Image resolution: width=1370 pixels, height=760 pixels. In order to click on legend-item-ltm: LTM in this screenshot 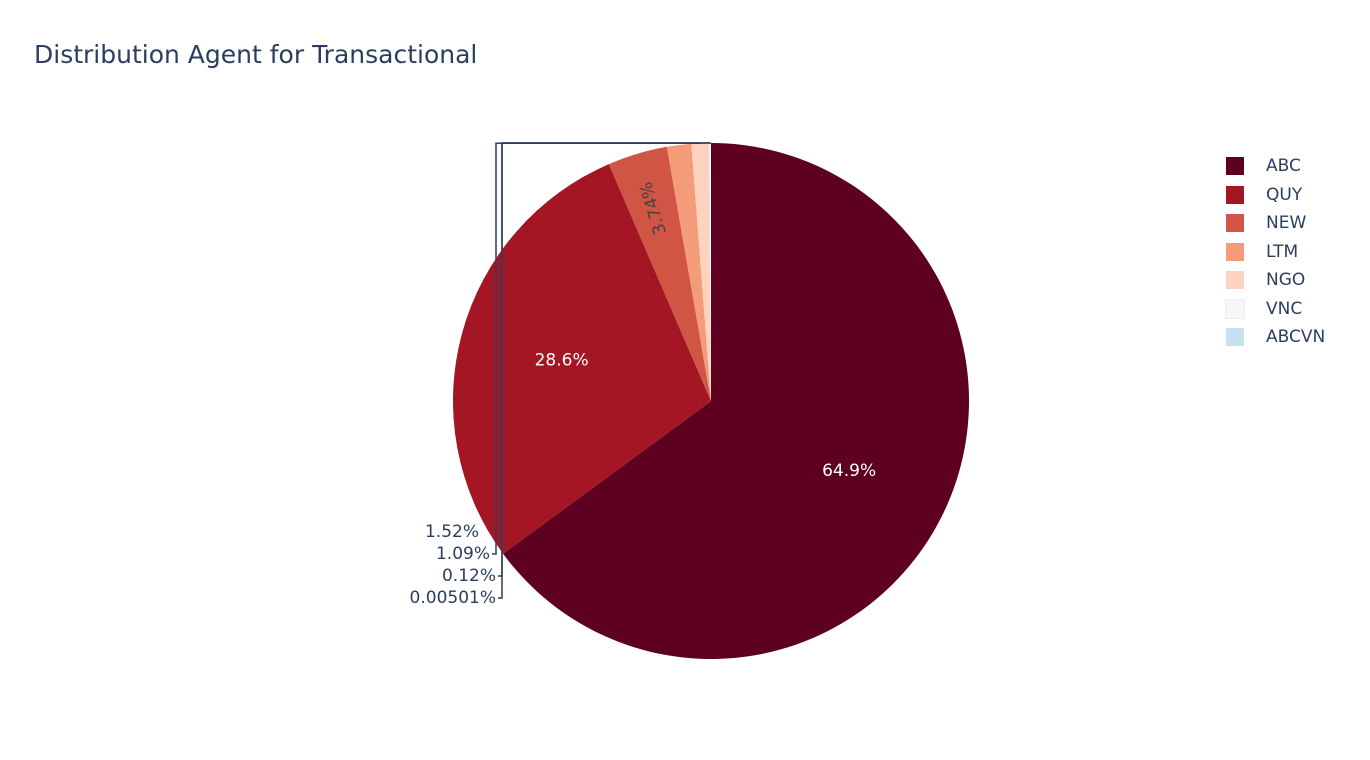, I will do `click(1275, 252)`.